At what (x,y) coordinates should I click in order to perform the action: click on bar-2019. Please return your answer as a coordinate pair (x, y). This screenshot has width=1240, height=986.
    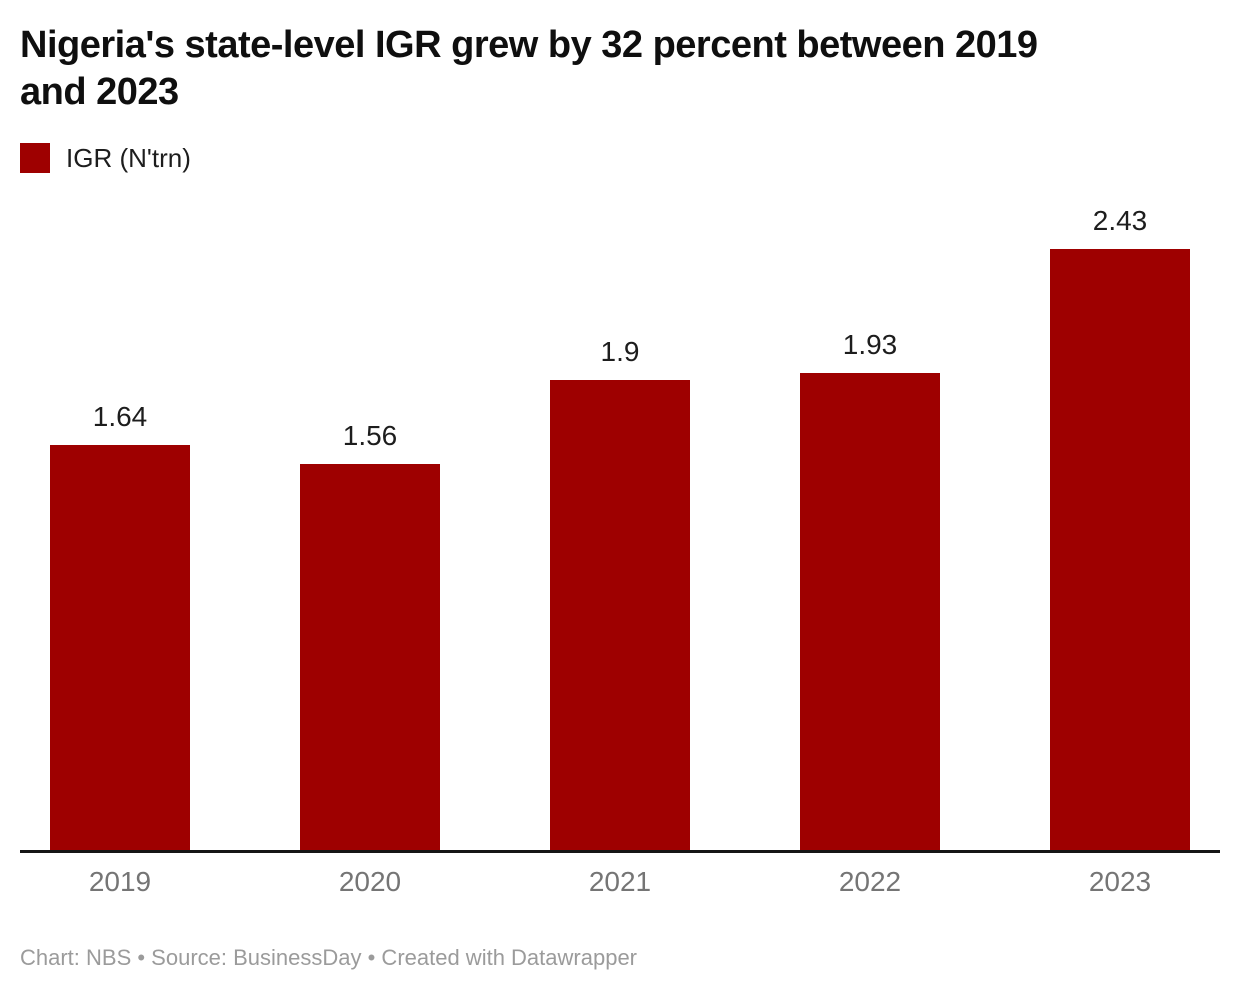
    Looking at the image, I should click on (120, 647).